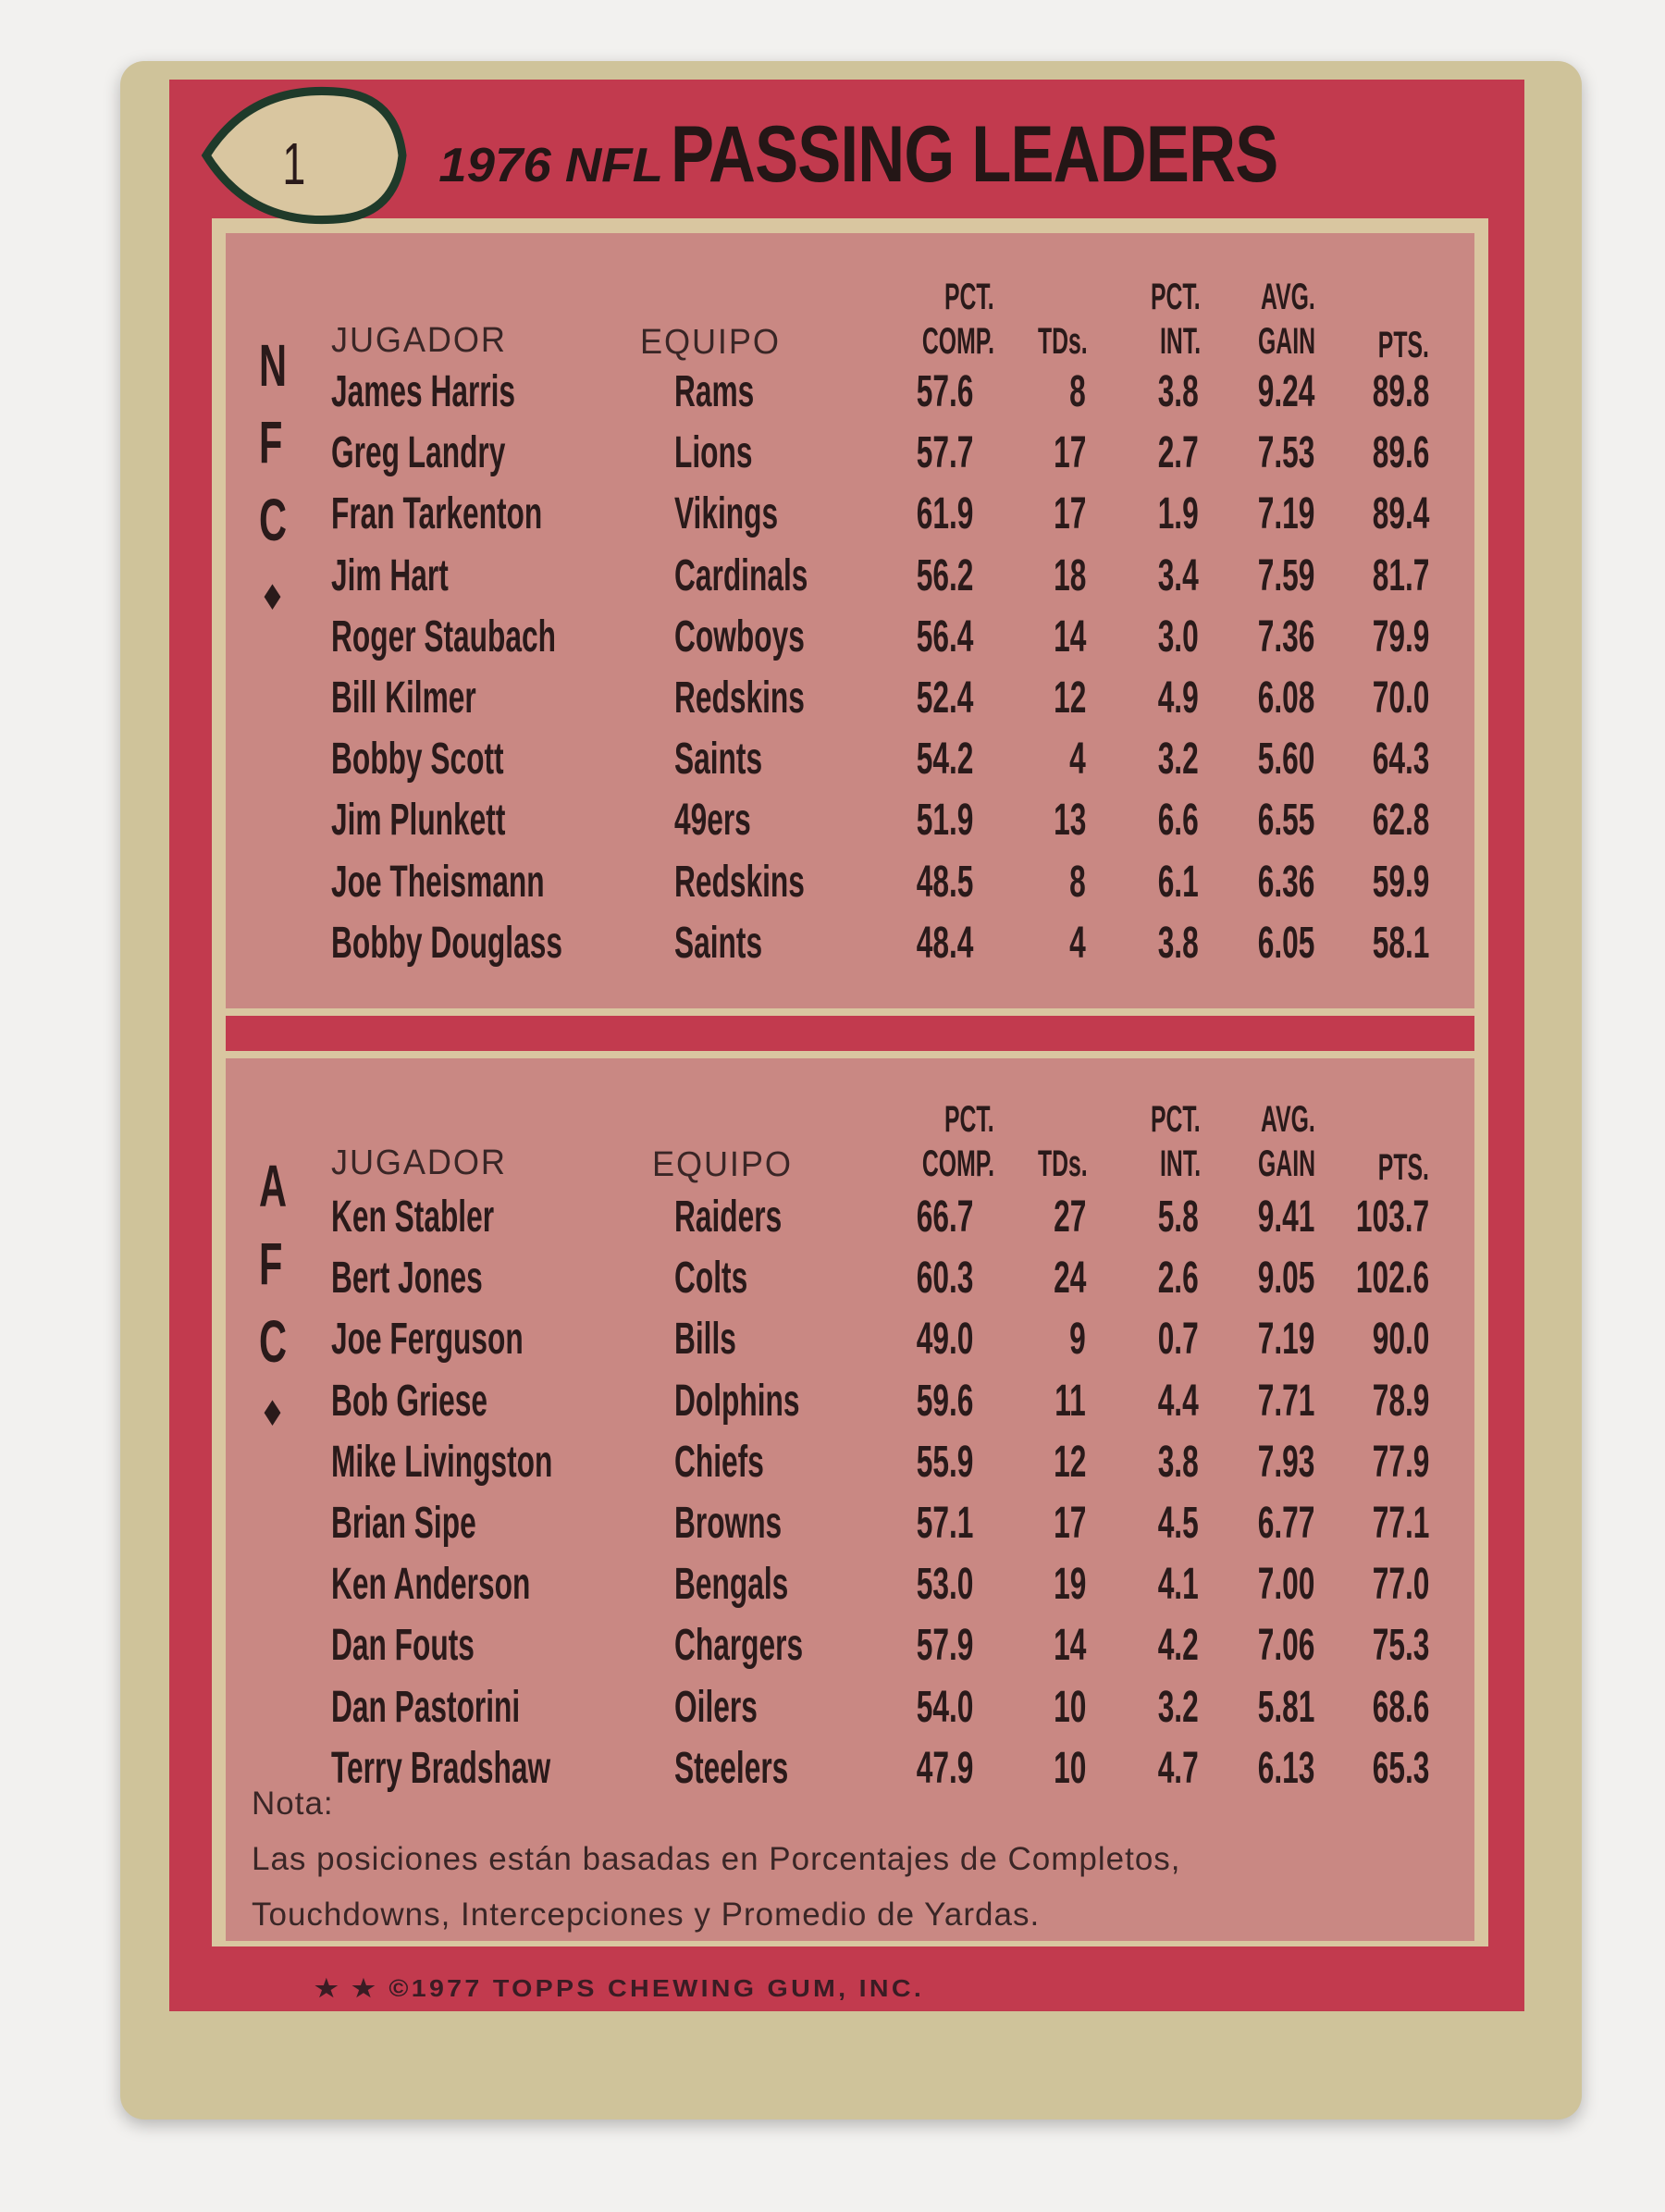 The height and width of the screenshot is (2212, 1665). What do you see at coordinates (1078, 943) in the screenshot?
I see `nfc-cell-tds: 4` at bounding box center [1078, 943].